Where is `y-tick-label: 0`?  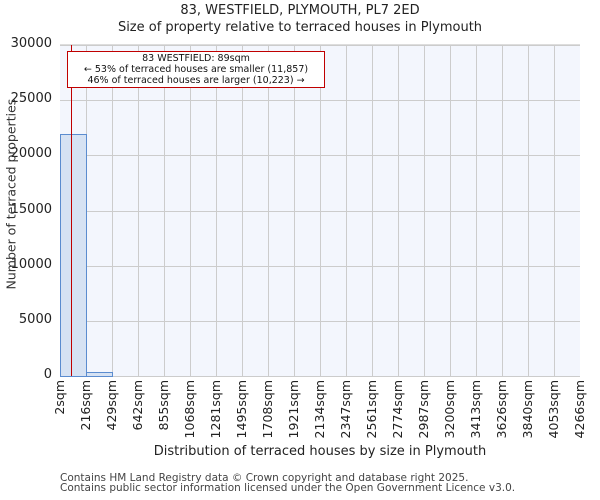
y-tick-label: 0 is located at coordinates (47, 374).